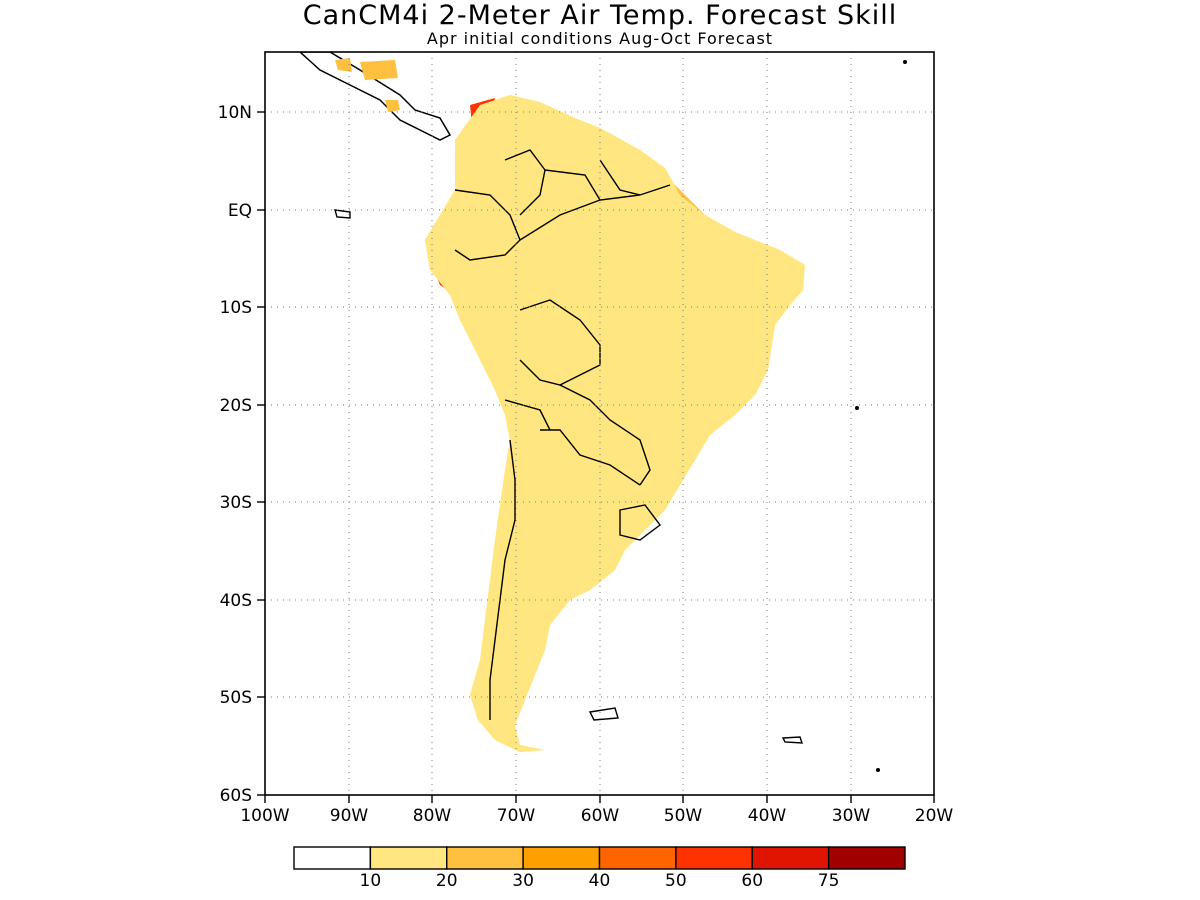 The height and width of the screenshot is (900, 1200). I want to click on y-tick-label: 10N, so click(235, 113).